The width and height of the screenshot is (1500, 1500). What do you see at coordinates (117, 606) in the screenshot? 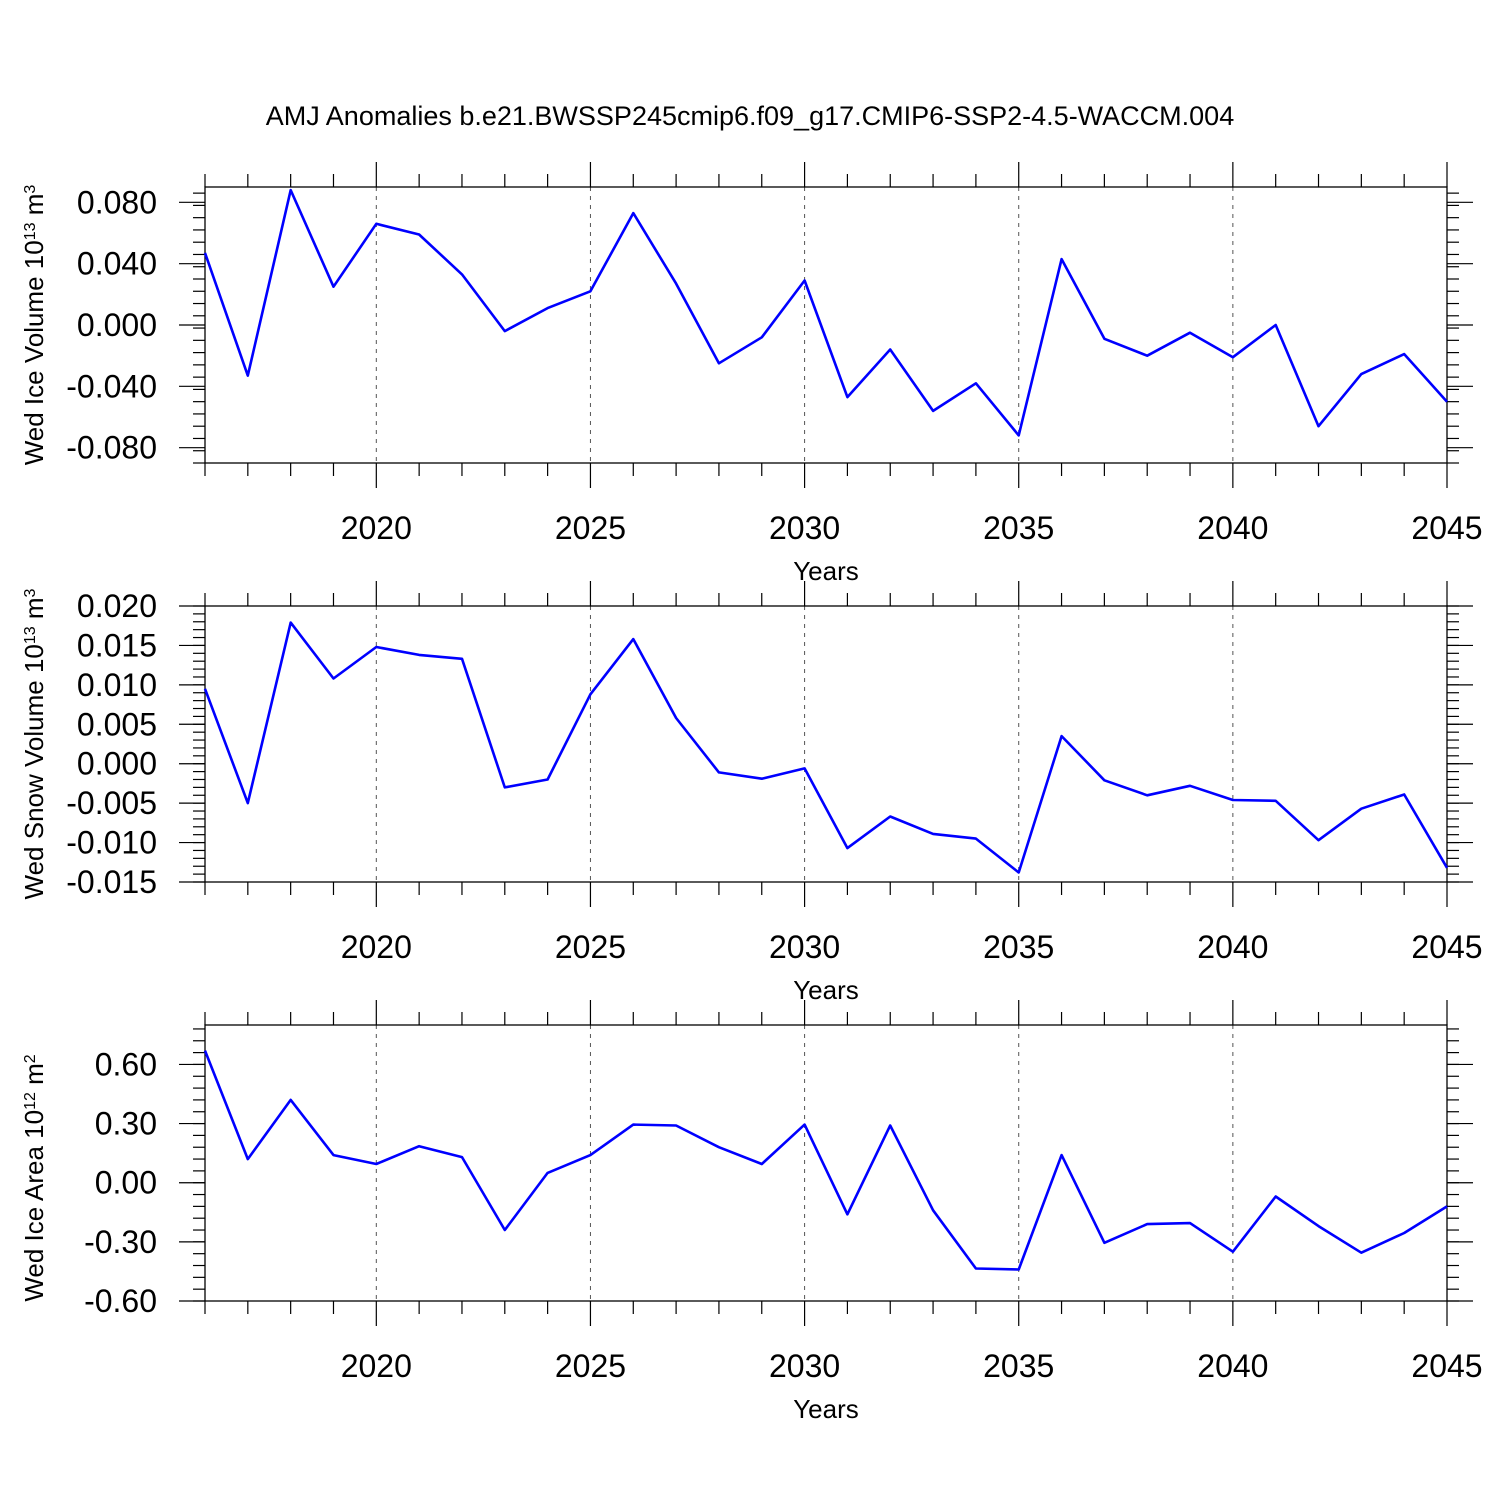
I see `y-tick-label: 0.020` at bounding box center [117, 606].